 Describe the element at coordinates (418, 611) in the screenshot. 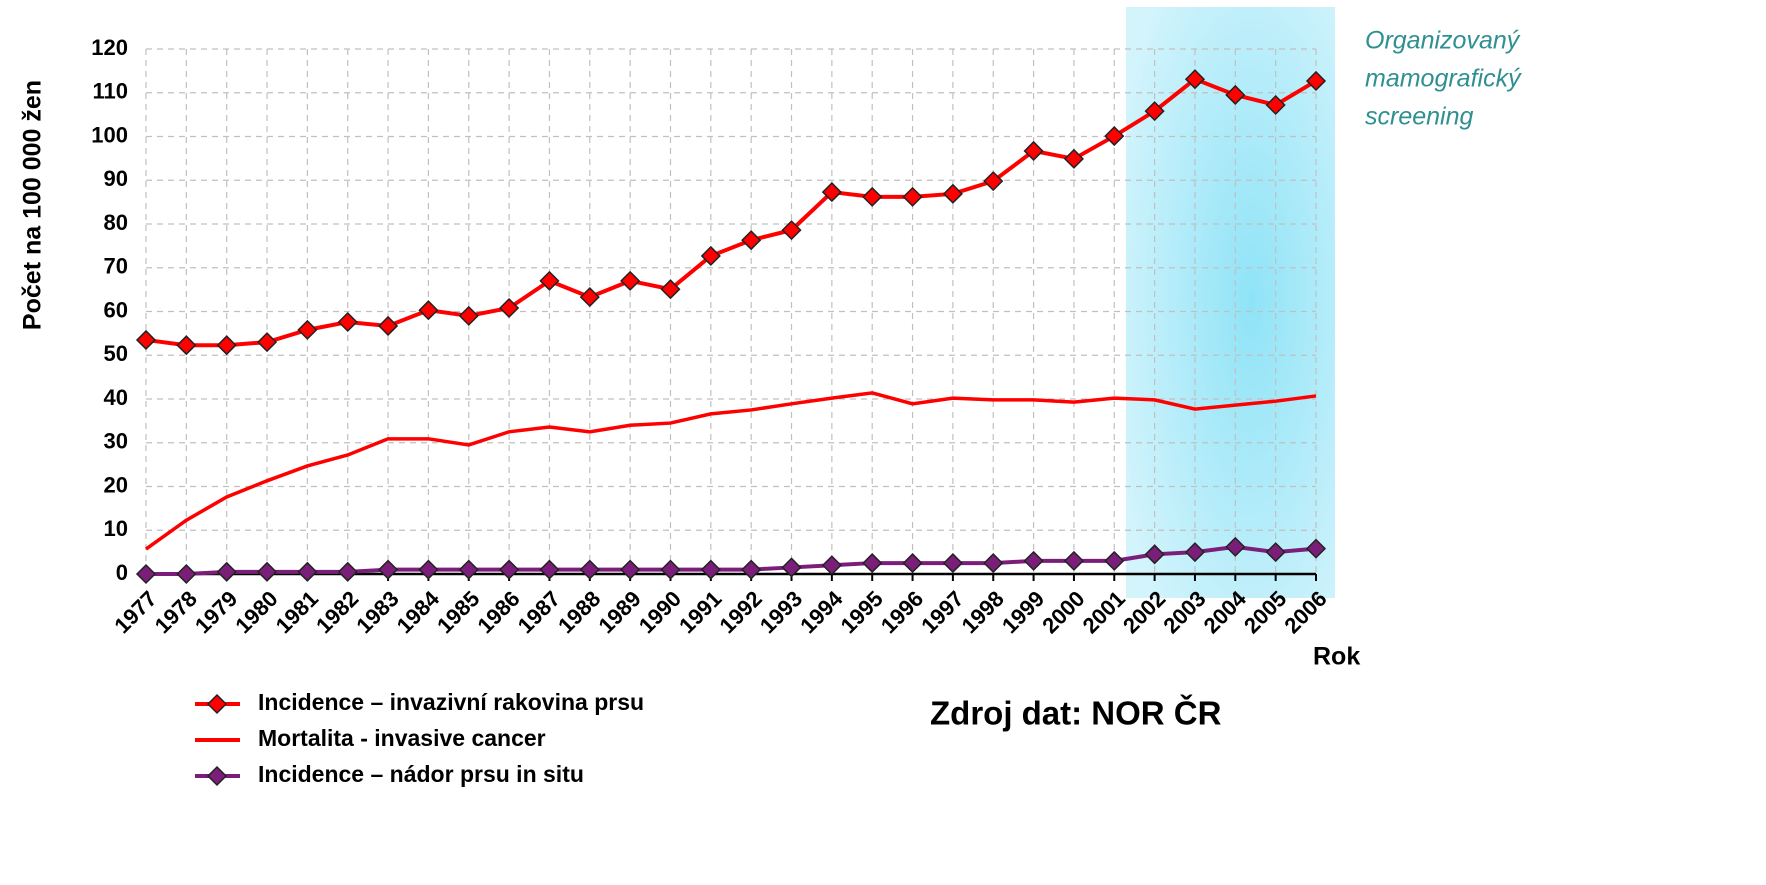

I see `x-tick-label: 1984` at that location.